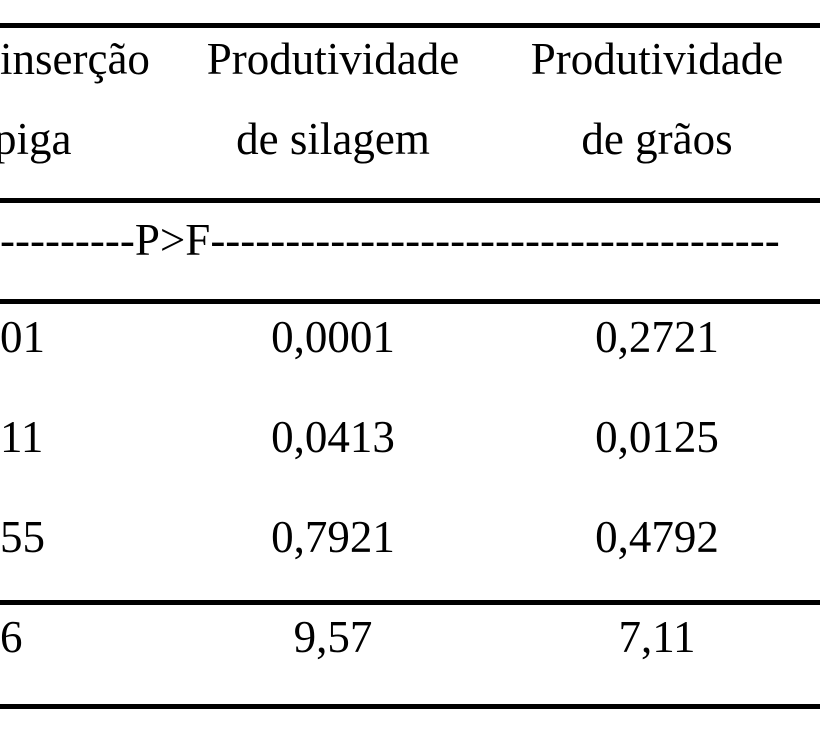  Describe the element at coordinates (333, 59) in the screenshot. I see `header-col2-line1: Produtividade` at that location.